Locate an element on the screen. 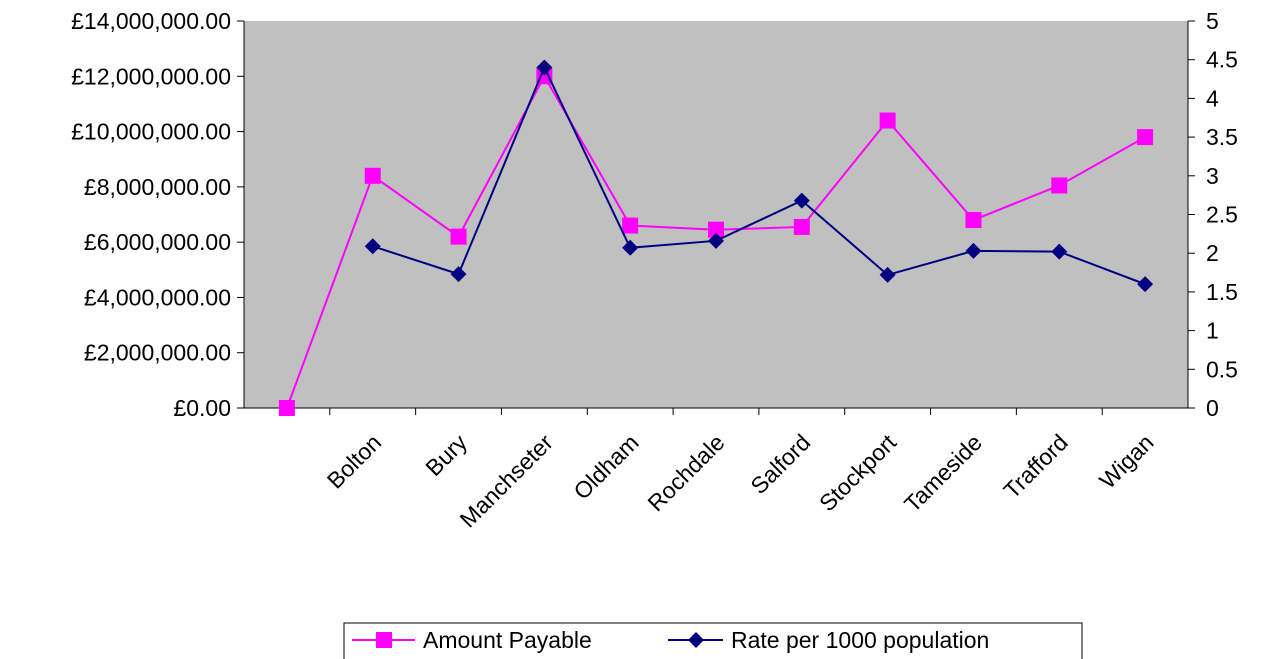  legend-marker-rate is located at coordinates (696, 640).